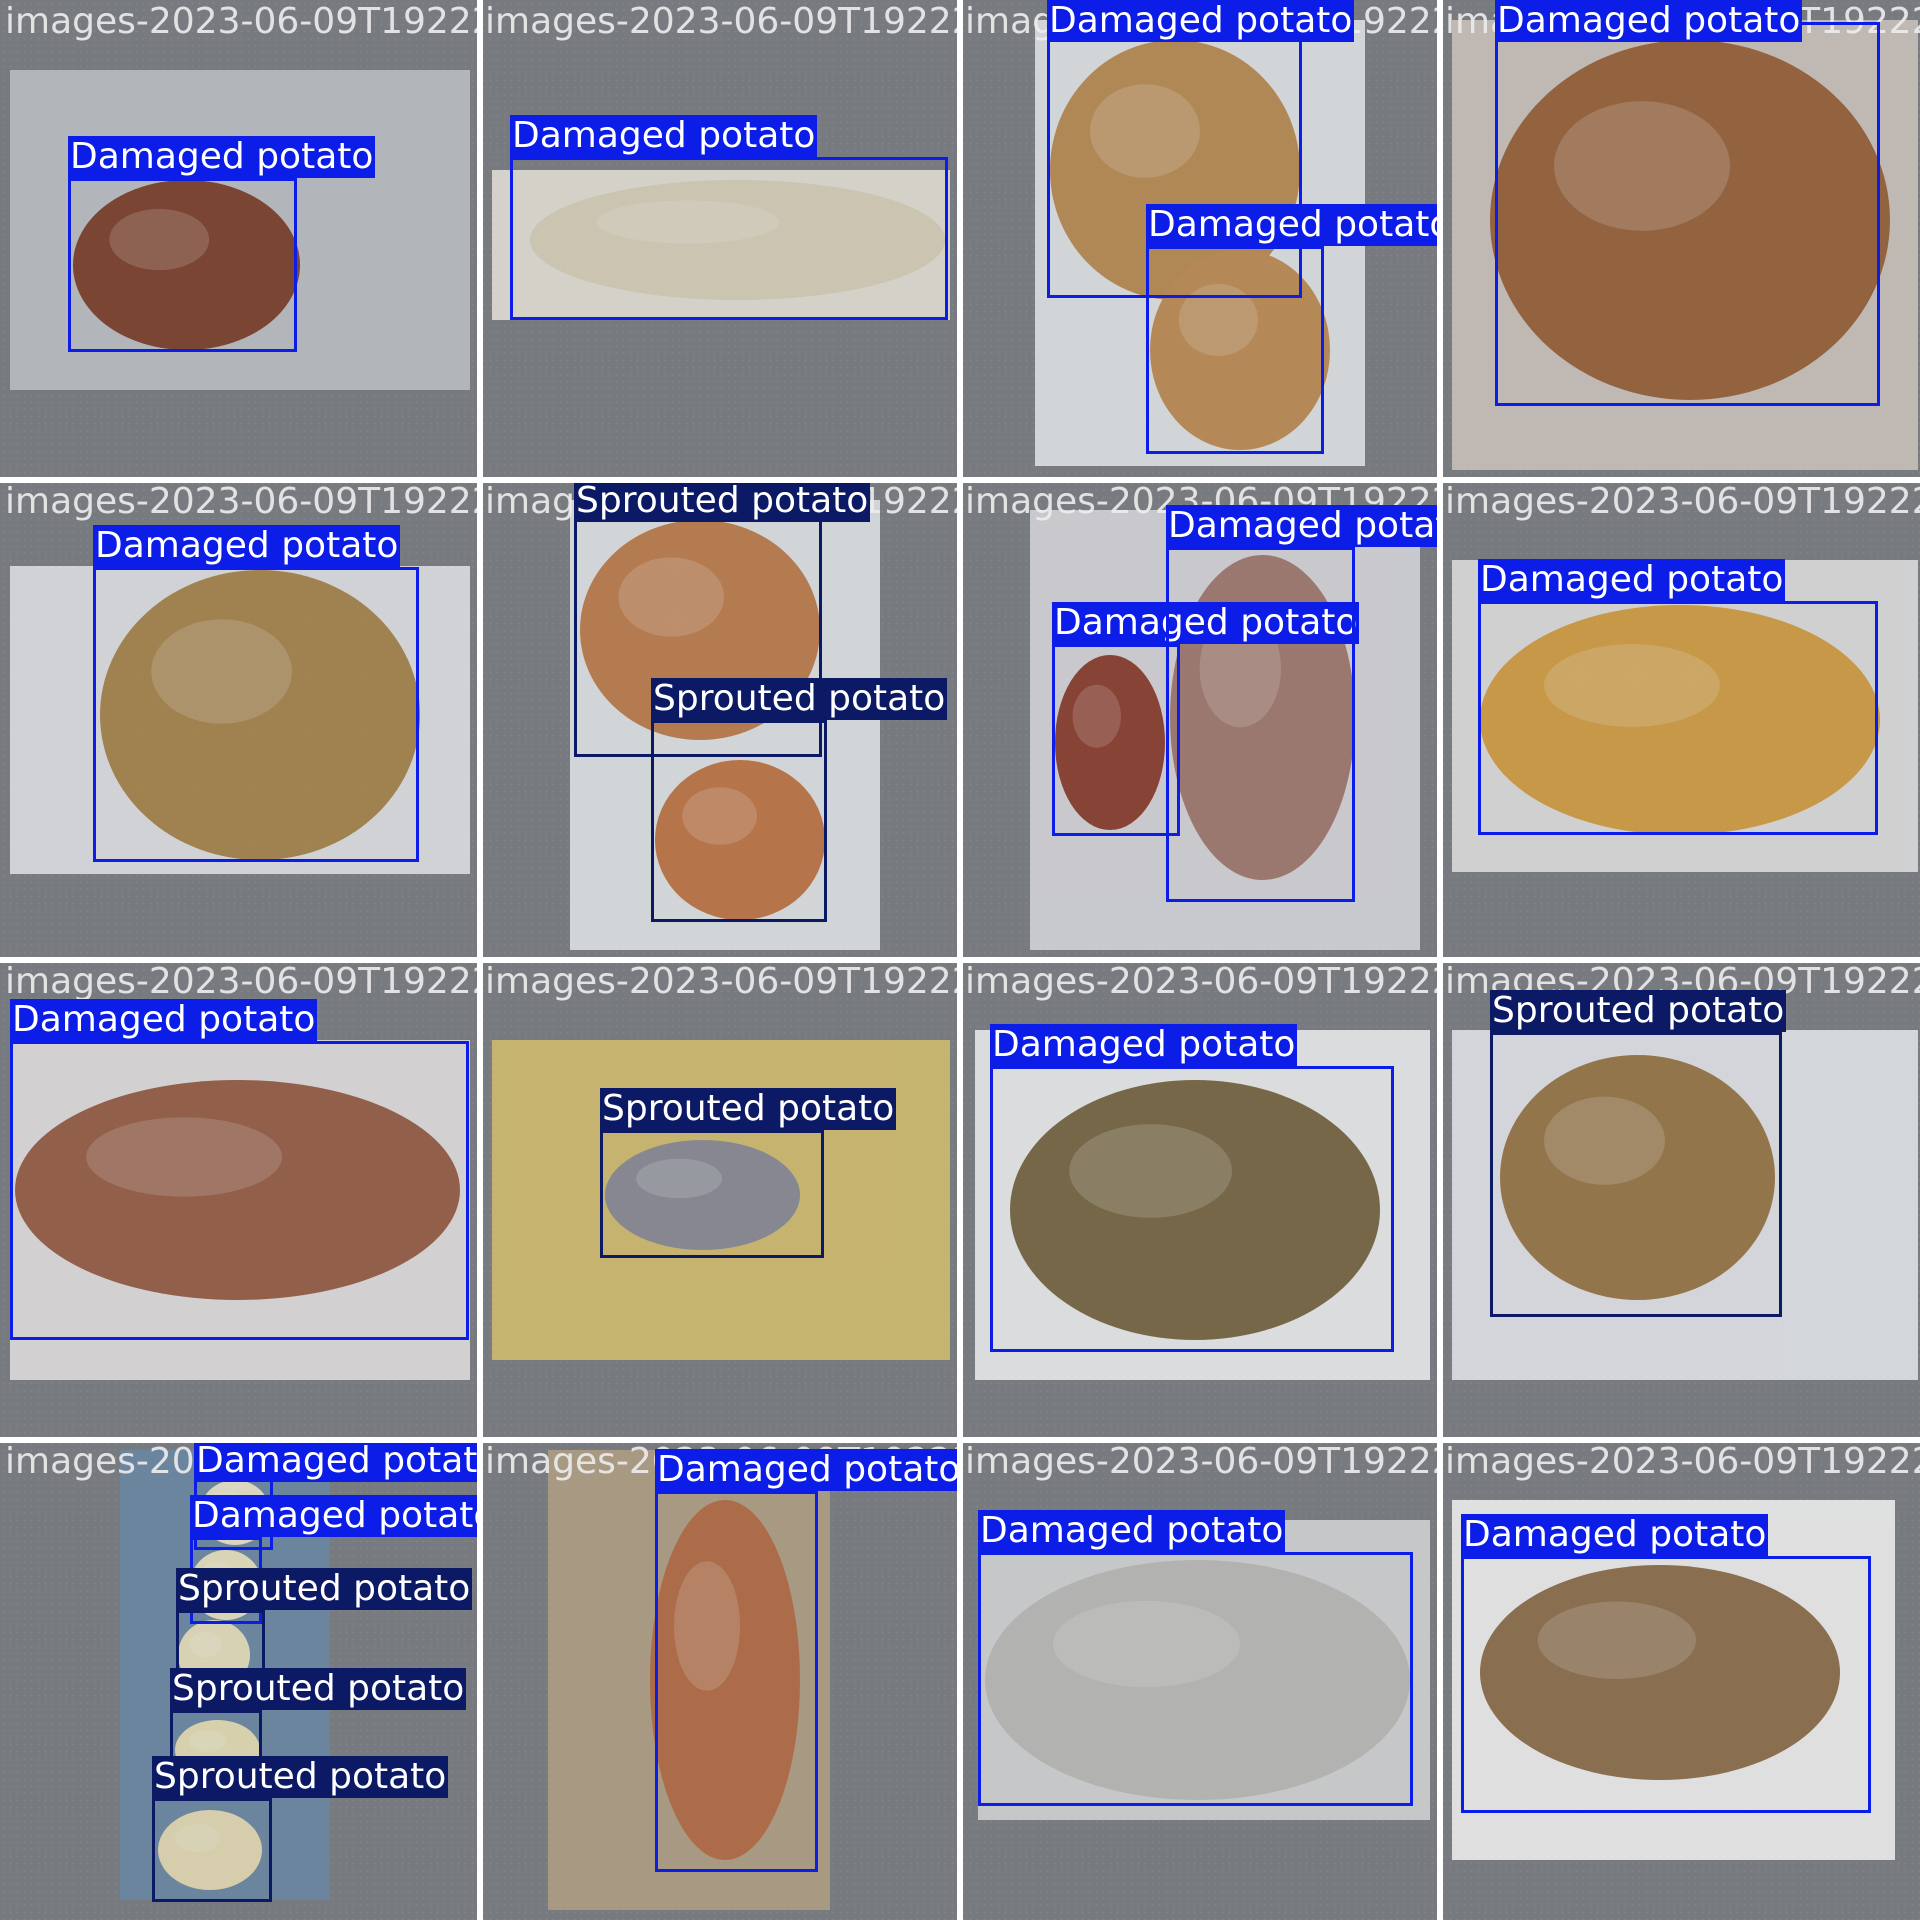  What do you see at coordinates (1202, 981) in the screenshot?
I see `image-filename: images-2023-06-09T192222i544` at bounding box center [1202, 981].